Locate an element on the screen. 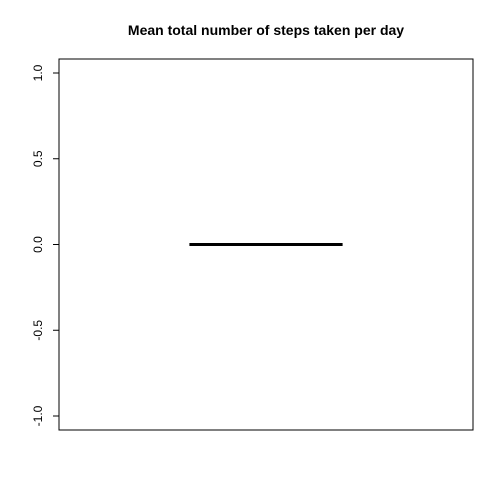 The height and width of the screenshot is (504, 504). y-tick-label: -1.0 is located at coordinates (38, 415).